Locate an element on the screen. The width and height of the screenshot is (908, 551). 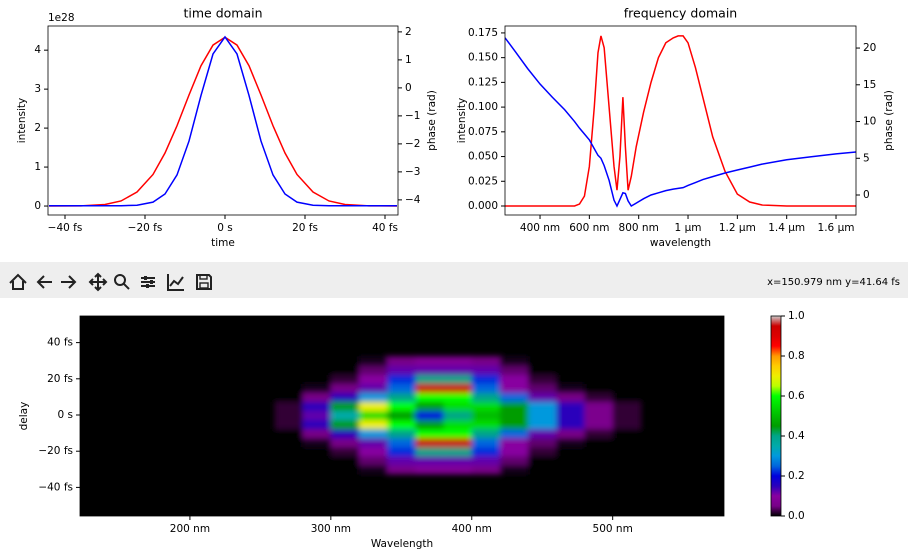
back-button is located at coordinates (44, 282).